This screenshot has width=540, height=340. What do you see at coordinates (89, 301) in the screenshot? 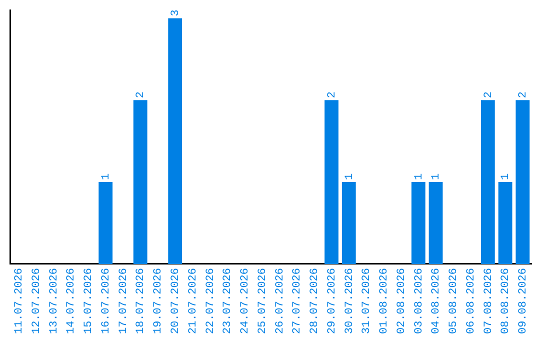
I see `x-tick-label: 15.07.2026` at bounding box center [89, 301].